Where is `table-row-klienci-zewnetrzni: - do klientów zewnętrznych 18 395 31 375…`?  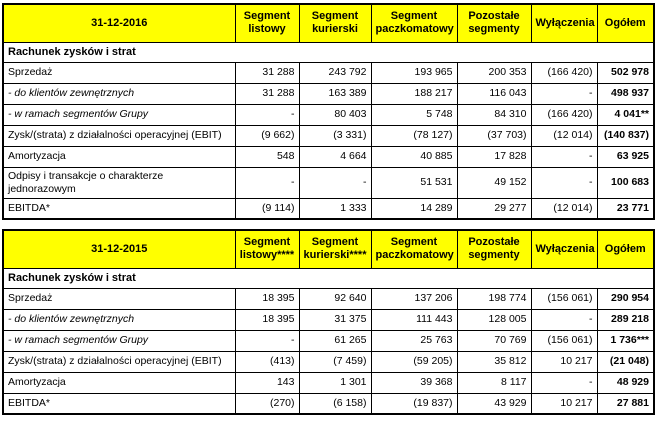 table-row-klienci-zewnetrzni: - do klientów zewnętrznych 18 395 31 375… is located at coordinates (328, 319).